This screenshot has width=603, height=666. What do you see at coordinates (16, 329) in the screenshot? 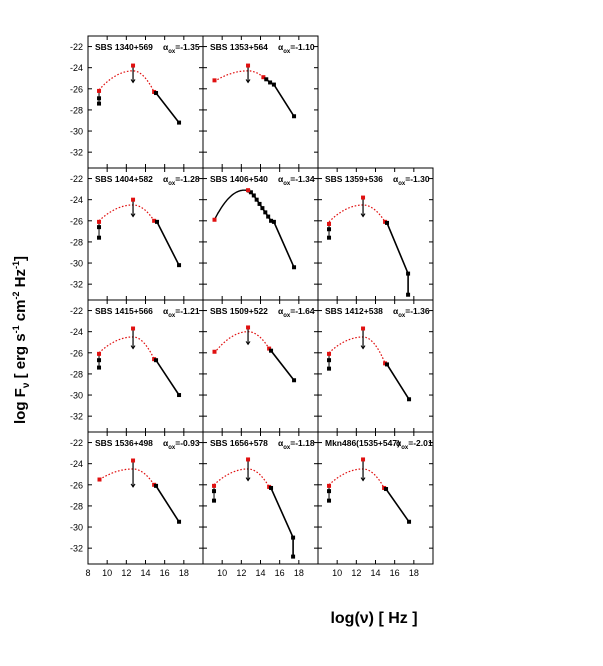
I see `y-label-sup1: -1` at bounding box center [16, 329].